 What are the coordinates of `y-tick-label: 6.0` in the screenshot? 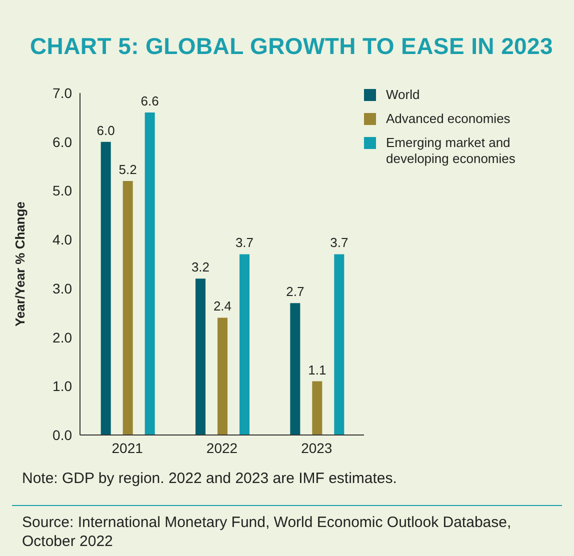 It's located at (62, 142).